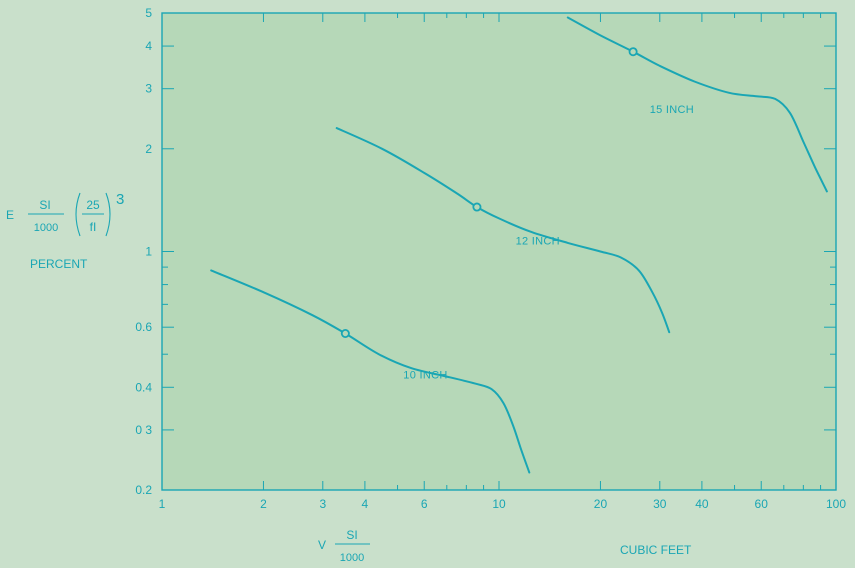 The width and height of the screenshot is (855, 568). Describe the element at coordinates (370, 371) in the screenshot. I see `curve-10-inch` at that location.